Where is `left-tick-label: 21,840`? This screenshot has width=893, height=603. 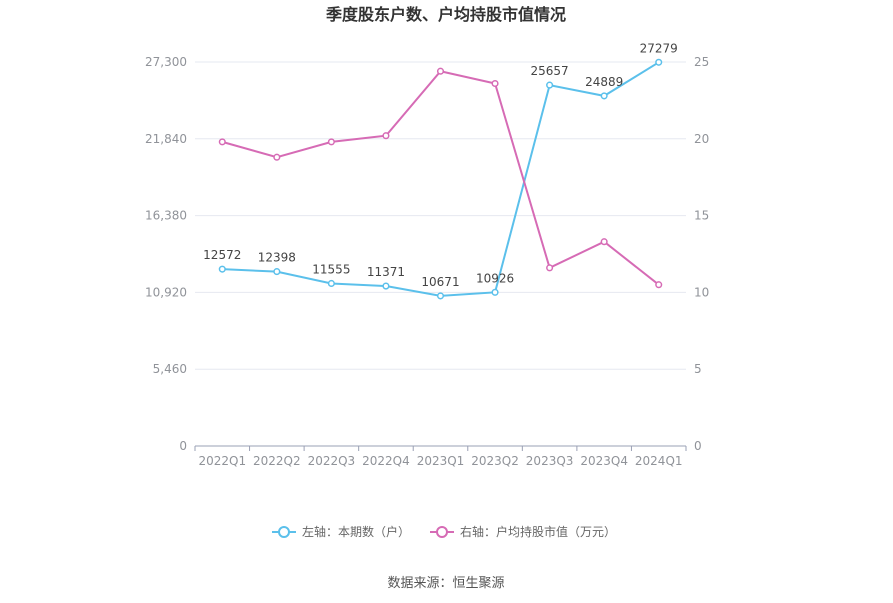 left-tick-label: 21,840 is located at coordinates (166, 139).